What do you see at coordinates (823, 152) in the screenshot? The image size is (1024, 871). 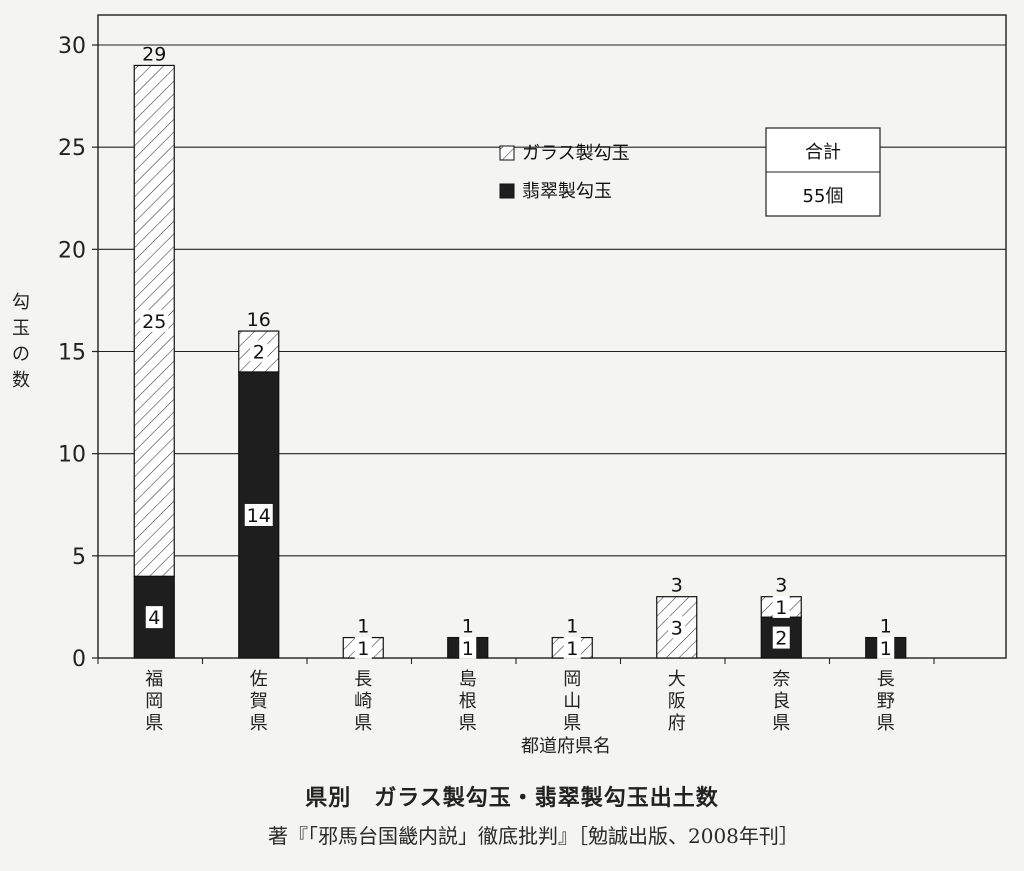 I see `summary-header: 合計` at bounding box center [823, 152].